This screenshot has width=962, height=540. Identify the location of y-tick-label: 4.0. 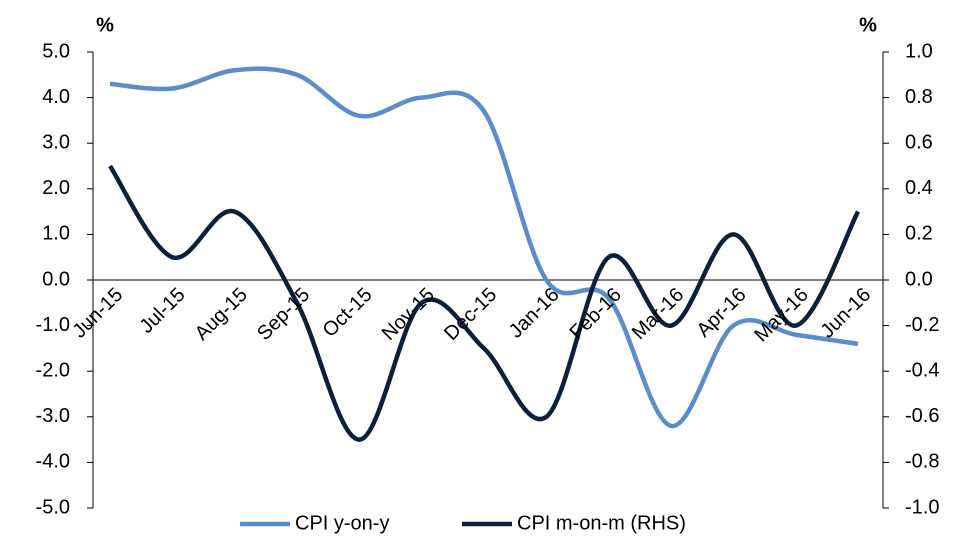
(56, 97).